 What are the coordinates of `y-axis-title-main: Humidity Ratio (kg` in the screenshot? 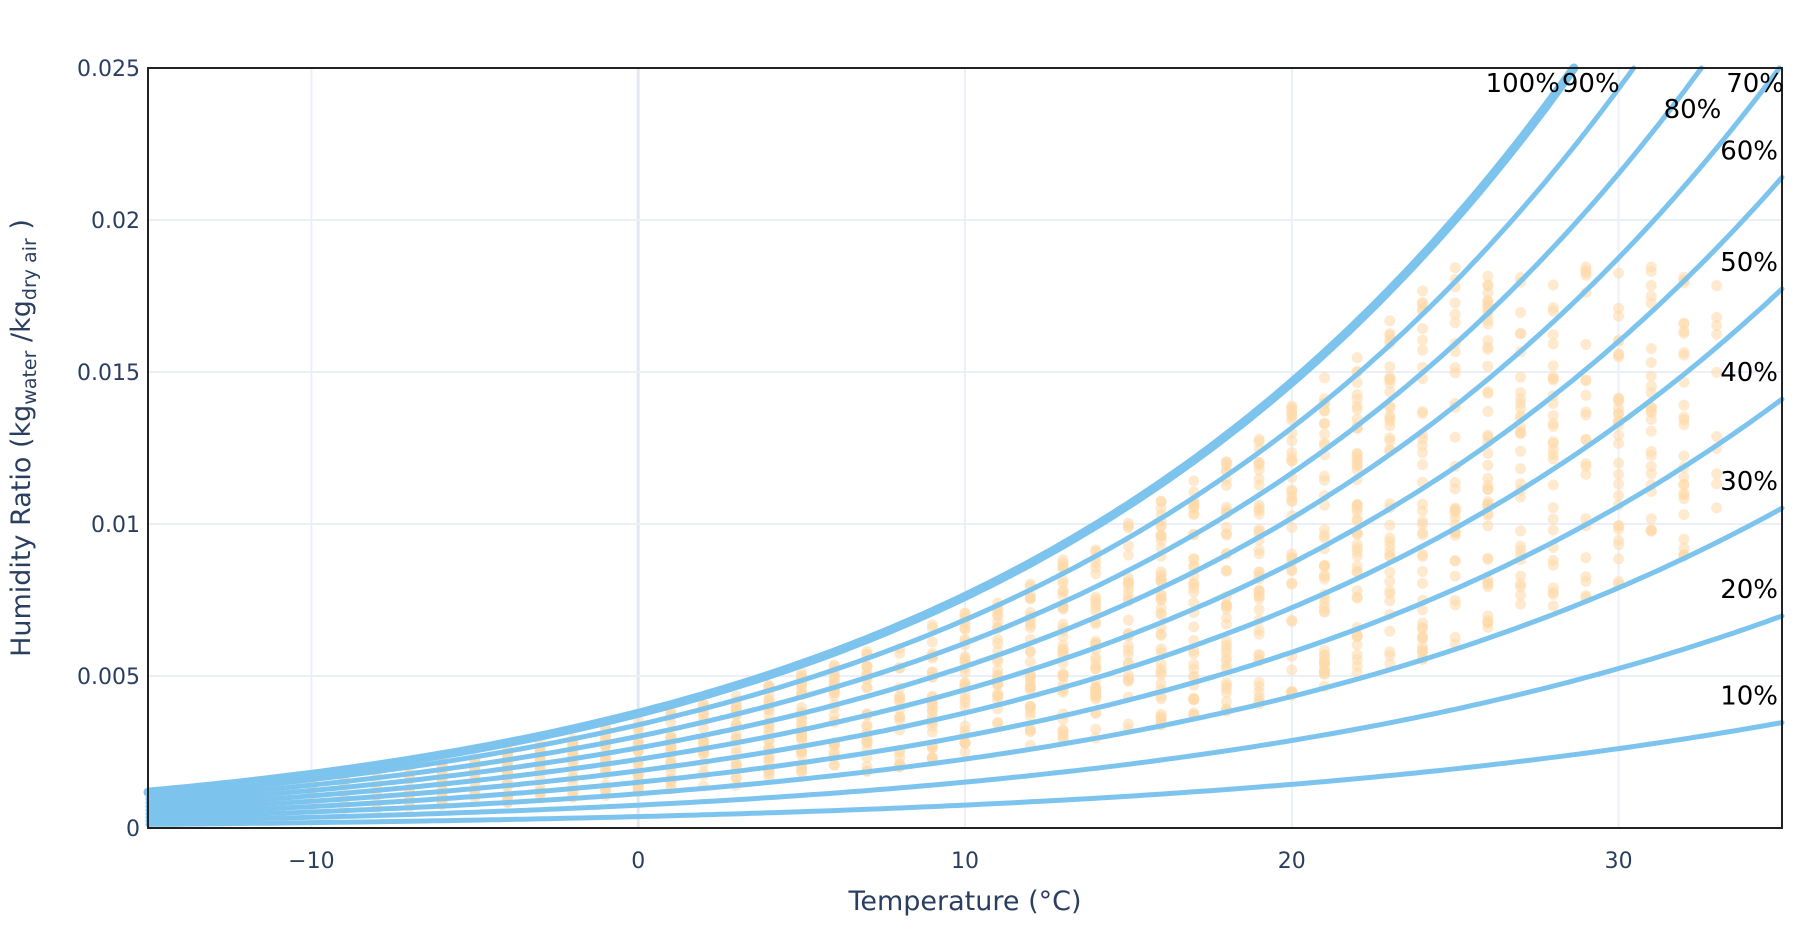 It's located at (21, 531).